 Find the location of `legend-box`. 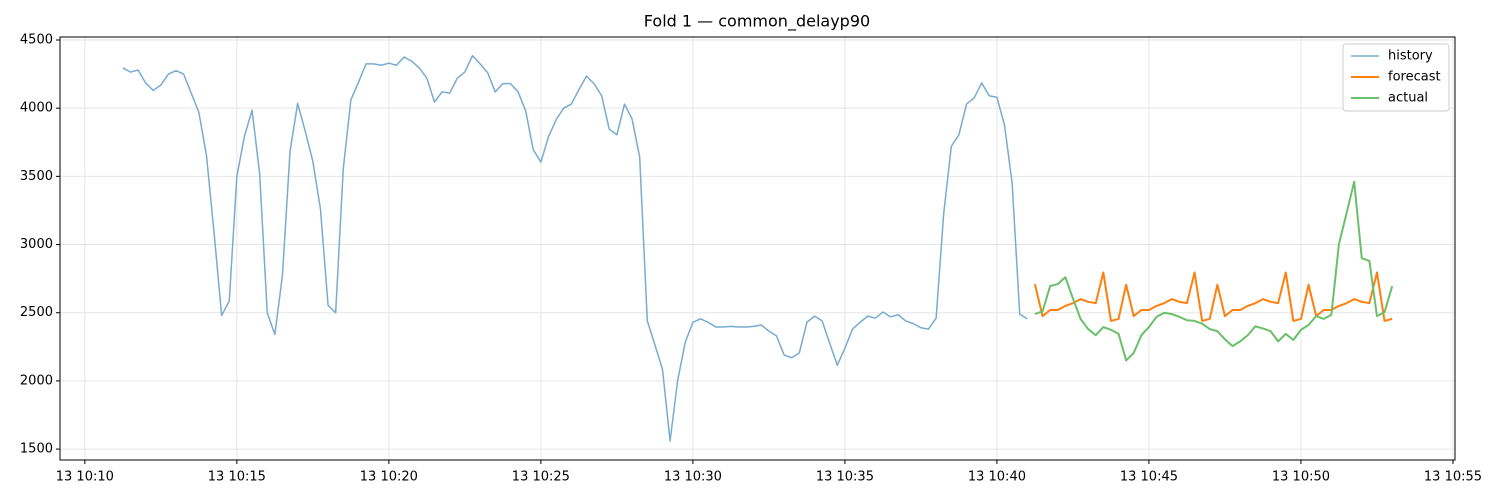

legend-box is located at coordinates (1396, 77).